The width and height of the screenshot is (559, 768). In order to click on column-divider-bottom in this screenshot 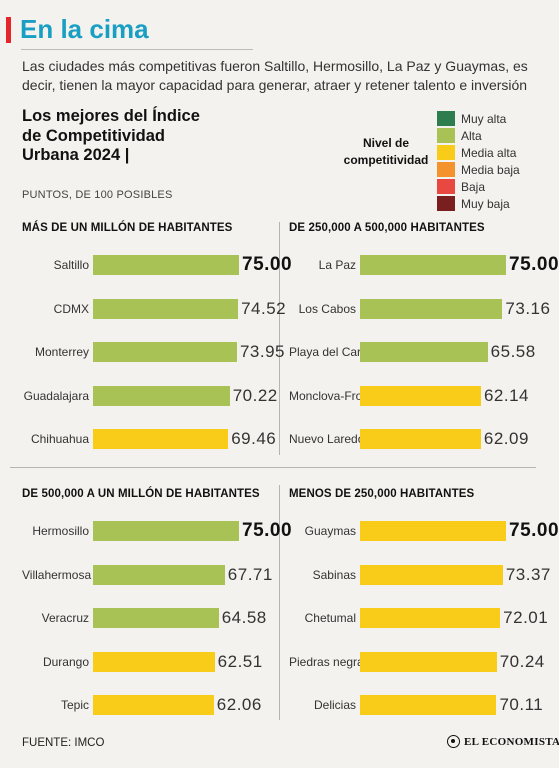, I will do `click(279, 602)`.